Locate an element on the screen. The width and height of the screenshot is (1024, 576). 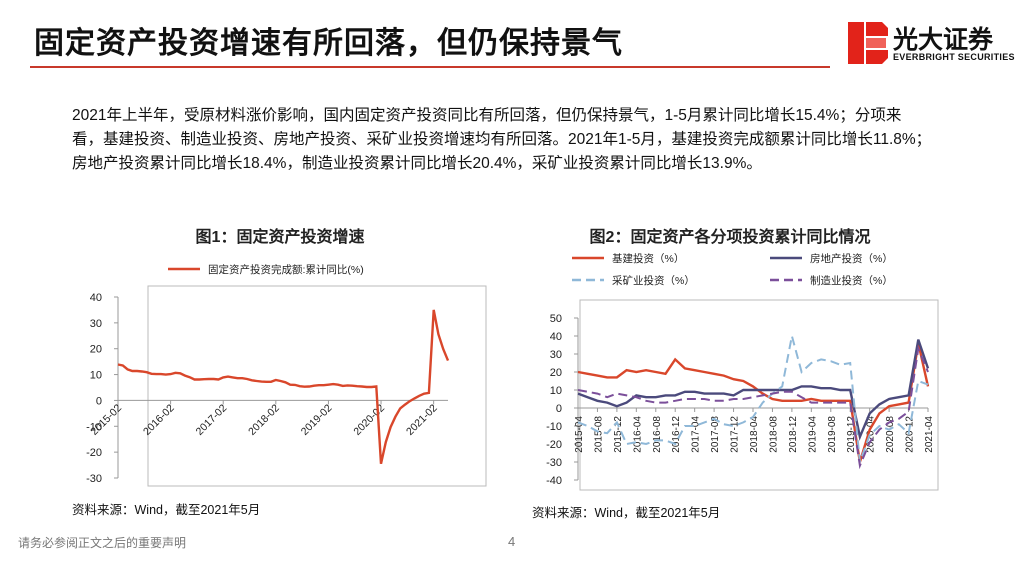
slide-title: 固定资产投资增速有所回落，但仍保持景气 is located at coordinates (328, 43).